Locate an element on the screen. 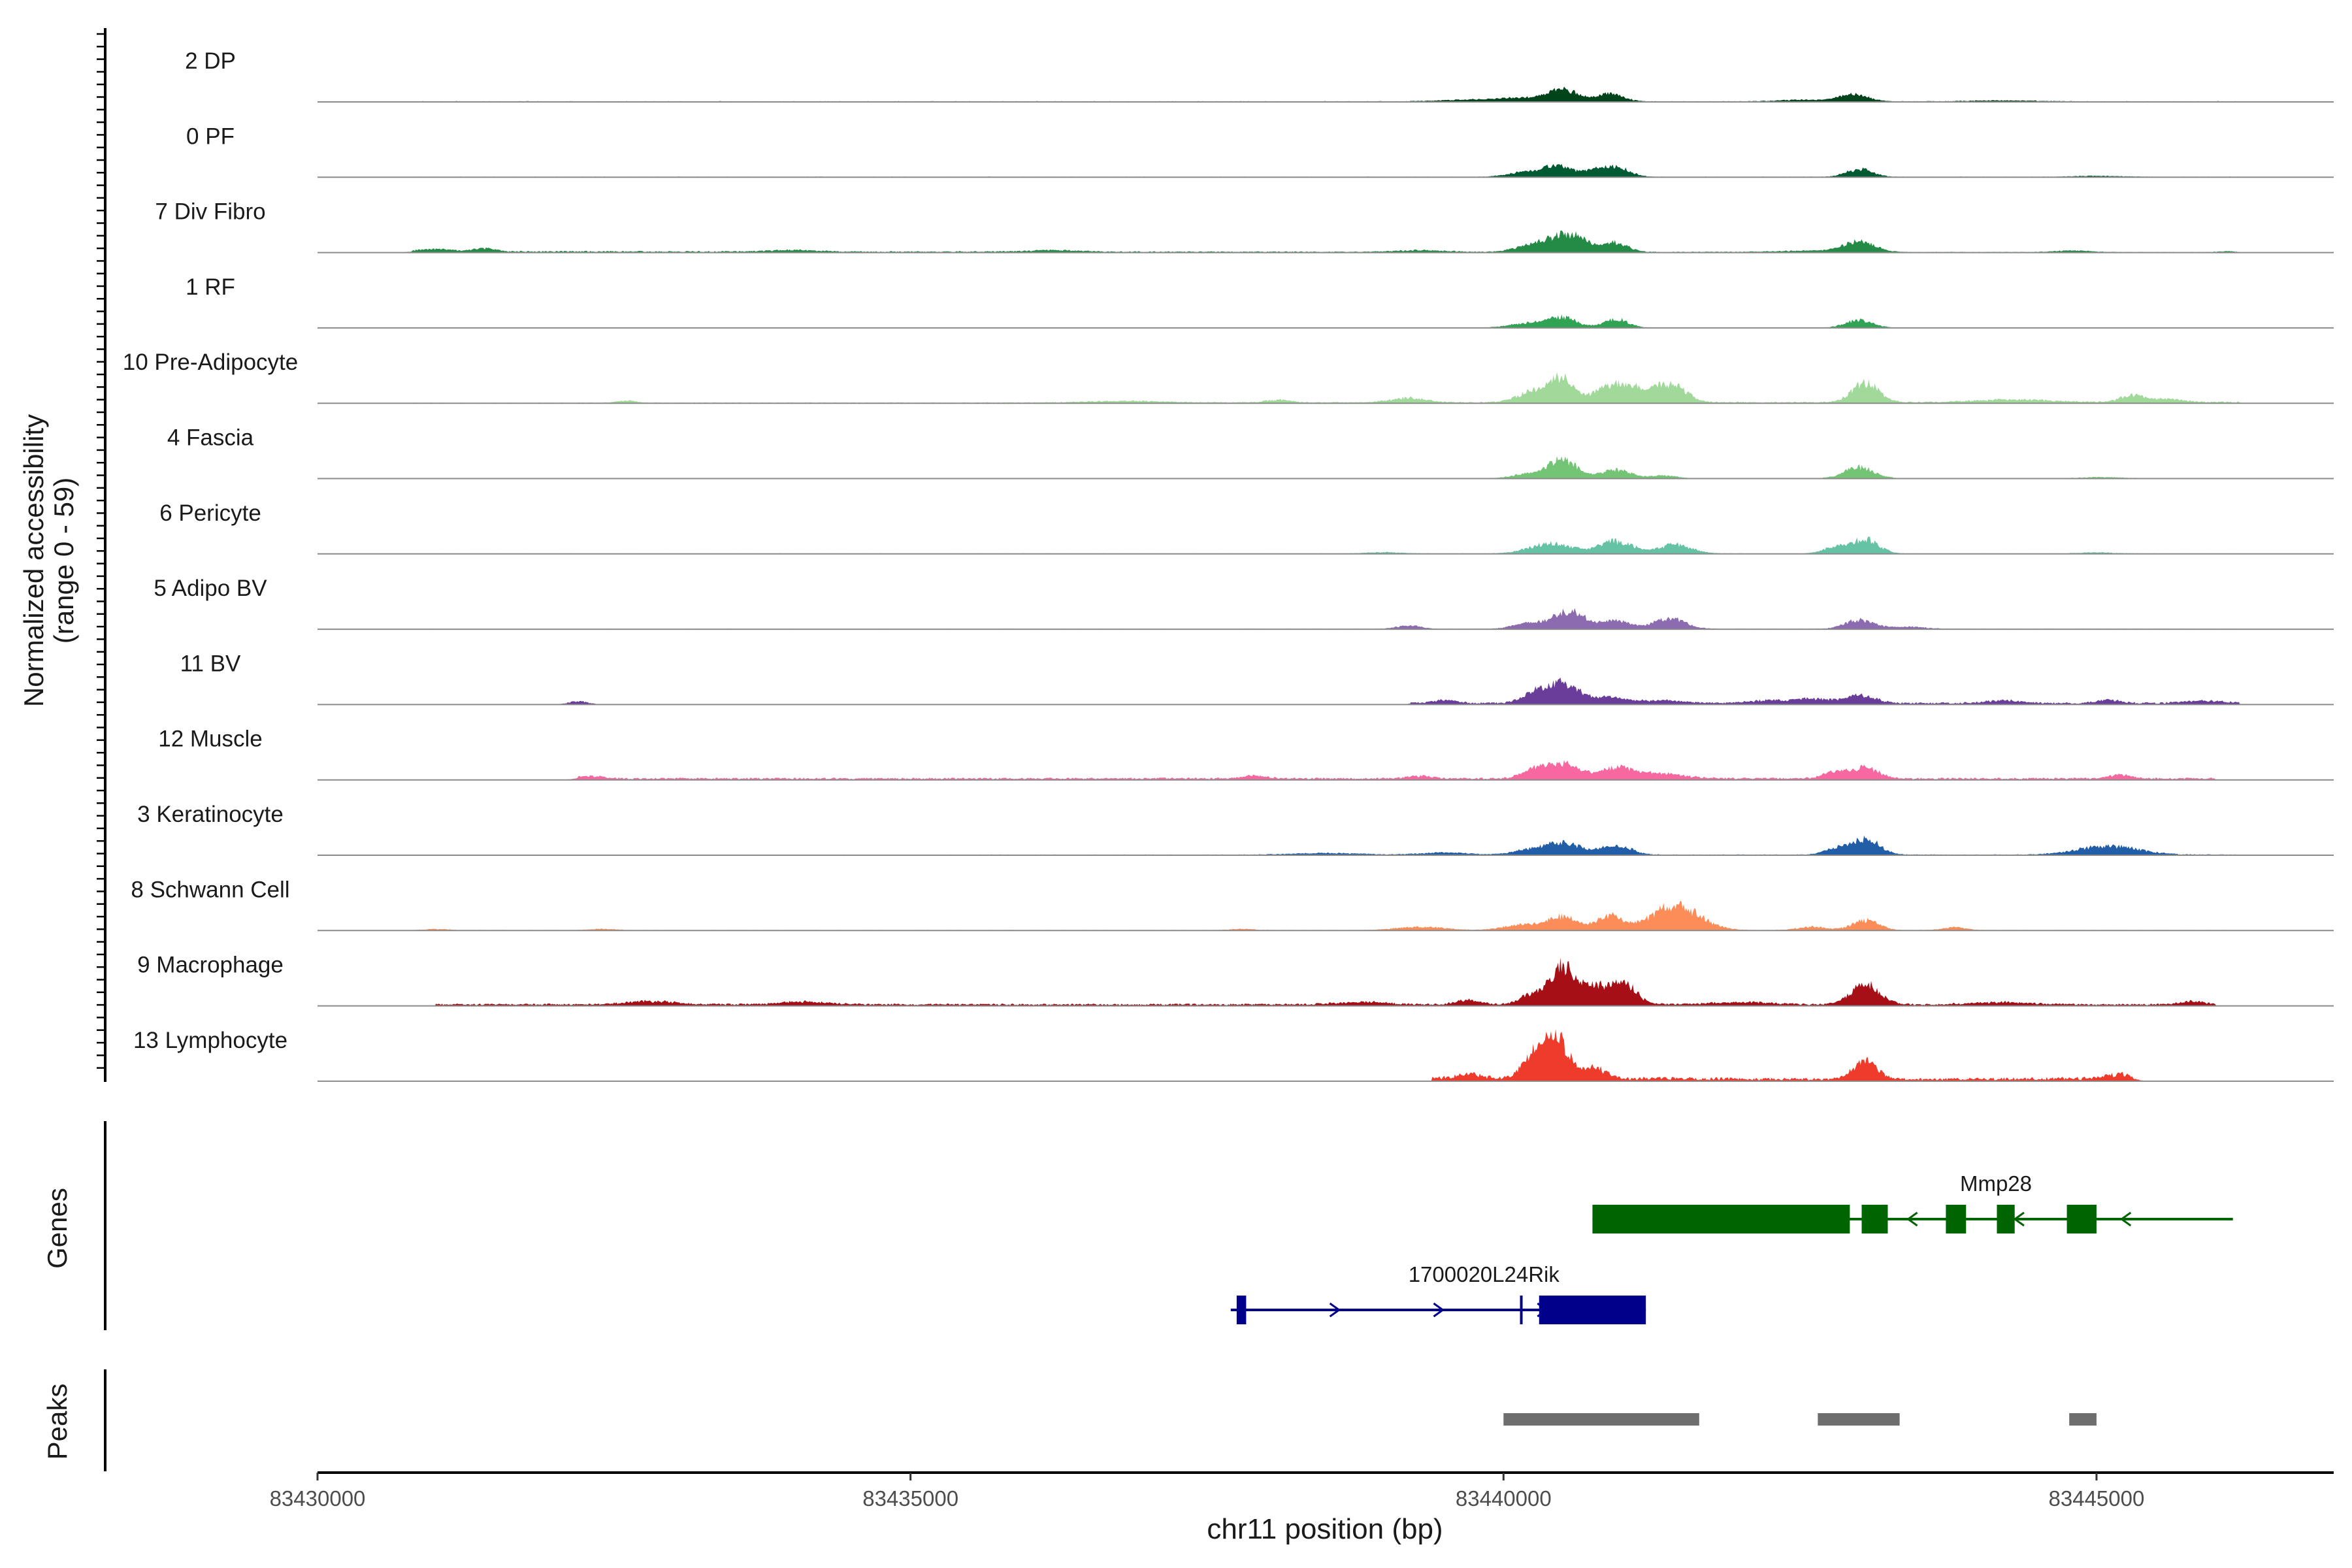 This screenshot has width=2352, height=1568. y-axis-title: Normalized accessibility (range 0 - 59) is located at coordinates (48, 560).